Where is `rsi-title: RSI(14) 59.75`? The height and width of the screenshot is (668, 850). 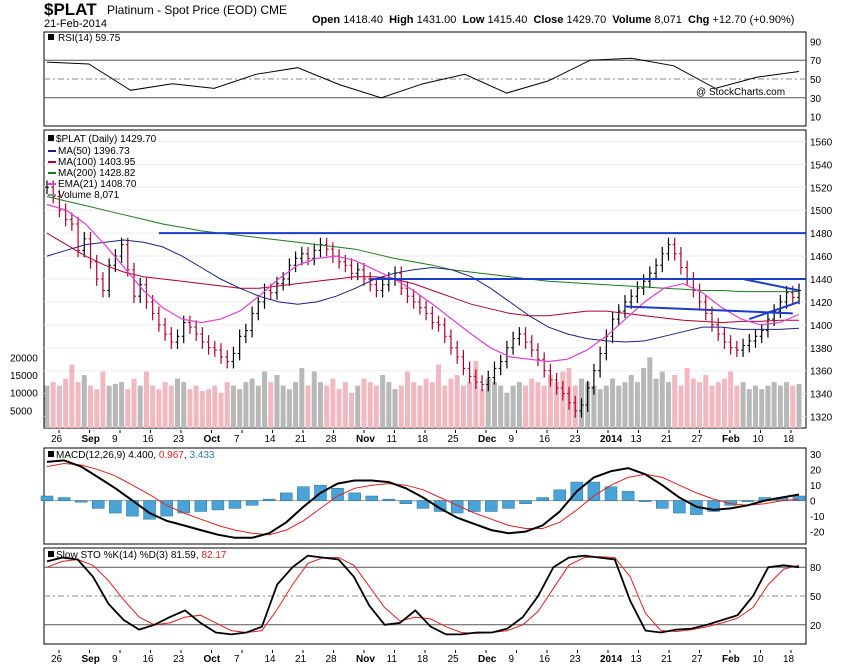
rsi-title: RSI(14) 59.75 is located at coordinates (89, 38).